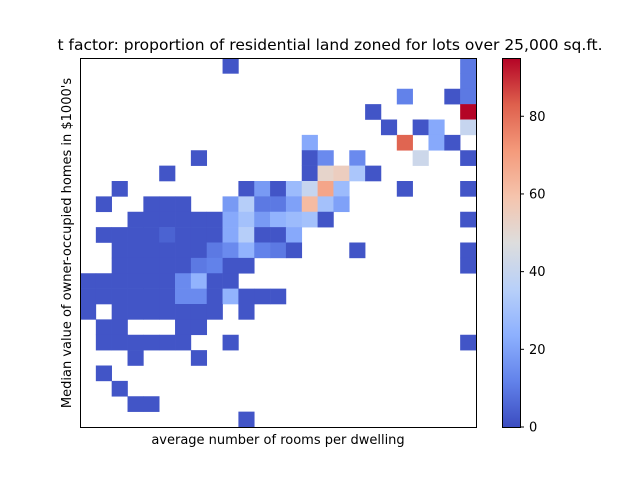 This screenshot has width=640, height=480. I want to click on colorbar-tick-label: 0, so click(533, 428).